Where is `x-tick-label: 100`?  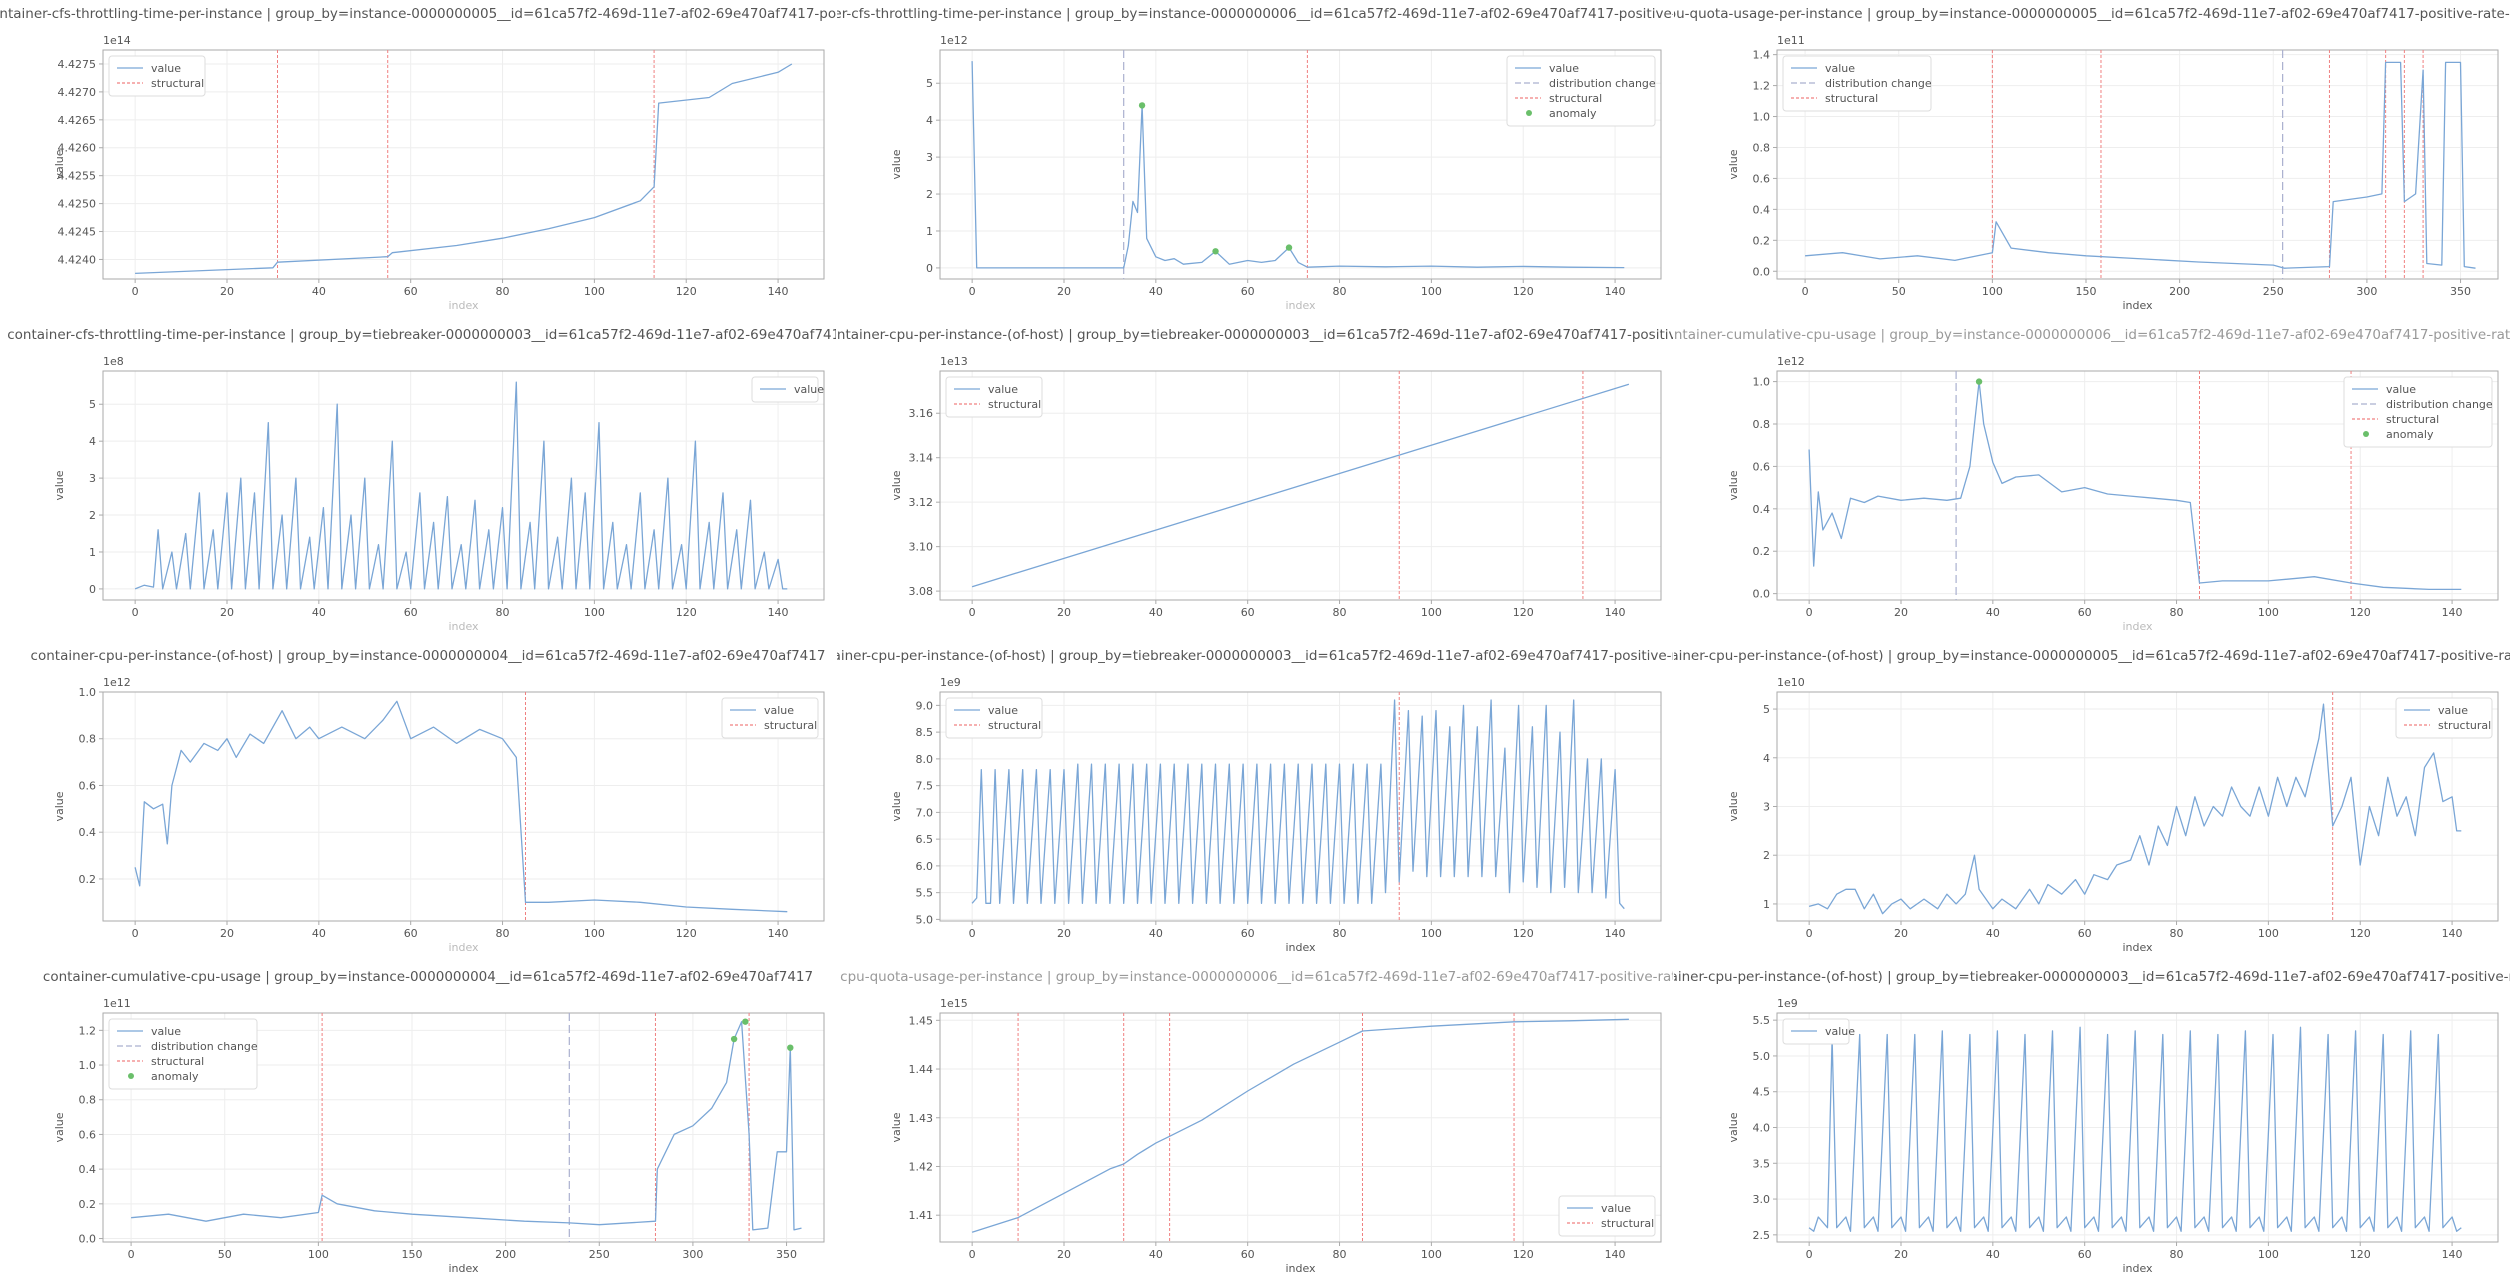 x-tick-label: 100 is located at coordinates (1431, 1254).